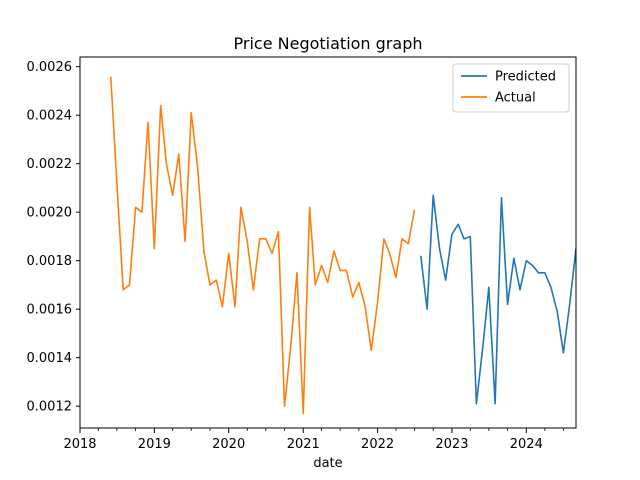  I want to click on y-tick-label: 0.0014, so click(50, 358).